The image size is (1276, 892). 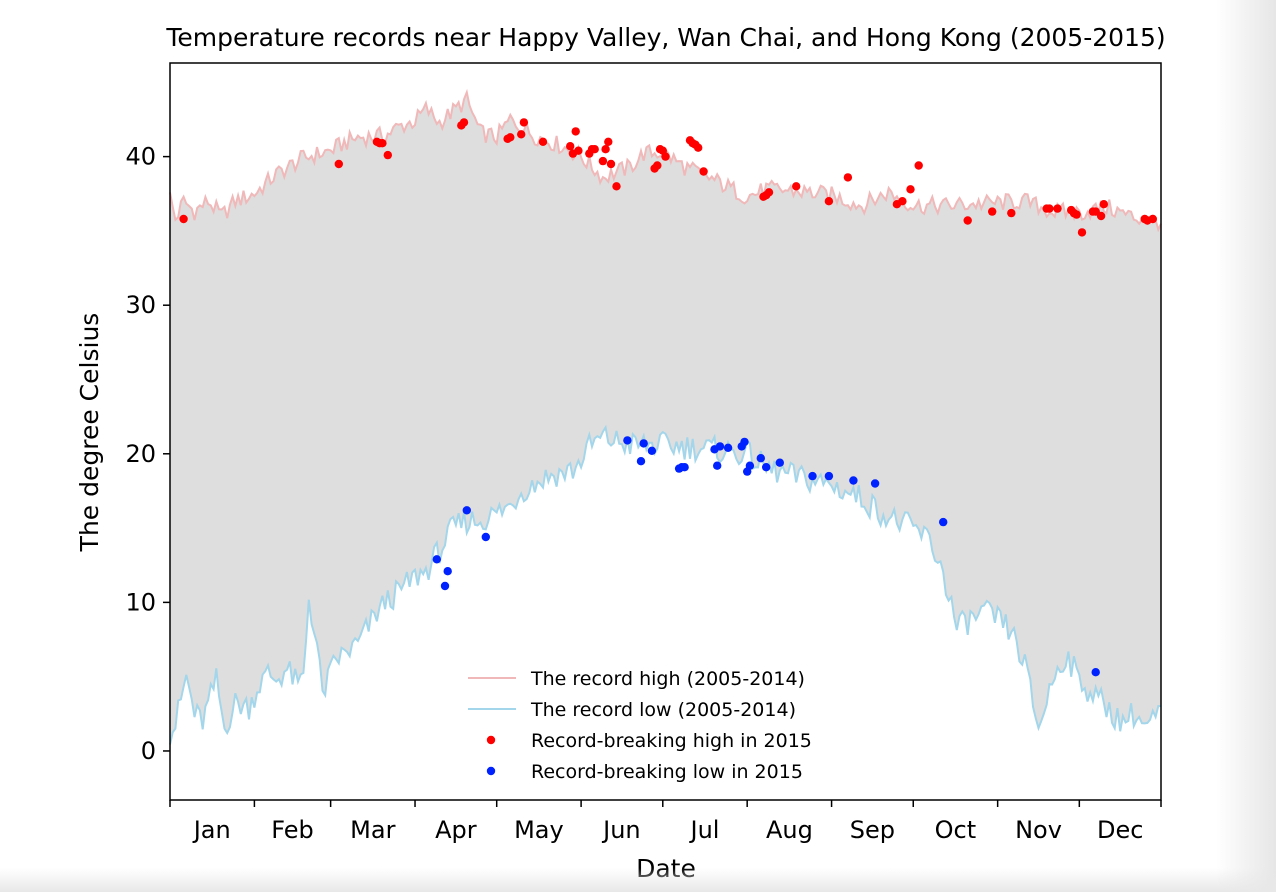 What do you see at coordinates (621, 830) in the screenshot?
I see `x-tick-label: Jun` at bounding box center [621, 830].